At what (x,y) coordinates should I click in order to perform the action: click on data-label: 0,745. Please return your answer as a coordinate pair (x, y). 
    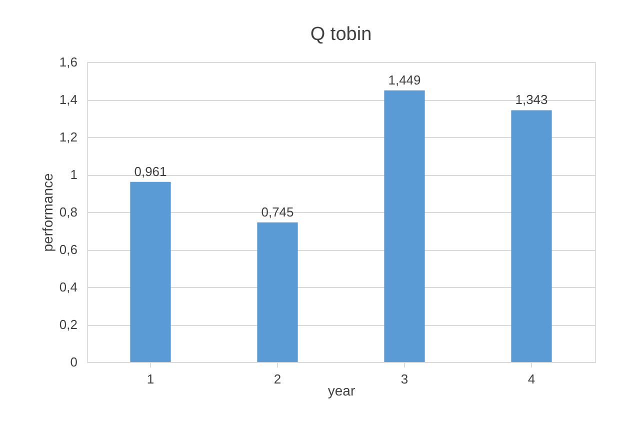
    Looking at the image, I should click on (277, 212).